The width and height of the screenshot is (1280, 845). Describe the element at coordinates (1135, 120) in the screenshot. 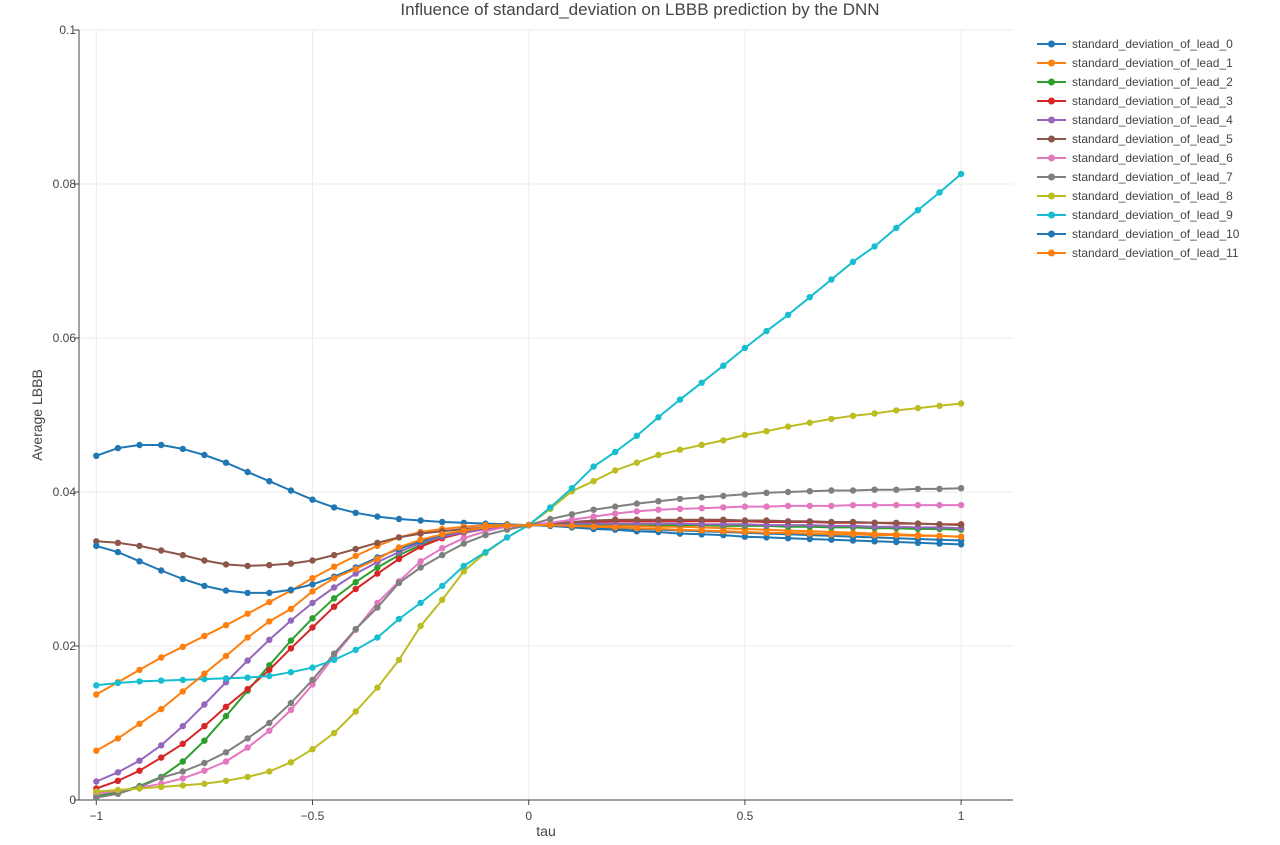

I see `legend-item: standard_deviation_of_lead_4` at that location.